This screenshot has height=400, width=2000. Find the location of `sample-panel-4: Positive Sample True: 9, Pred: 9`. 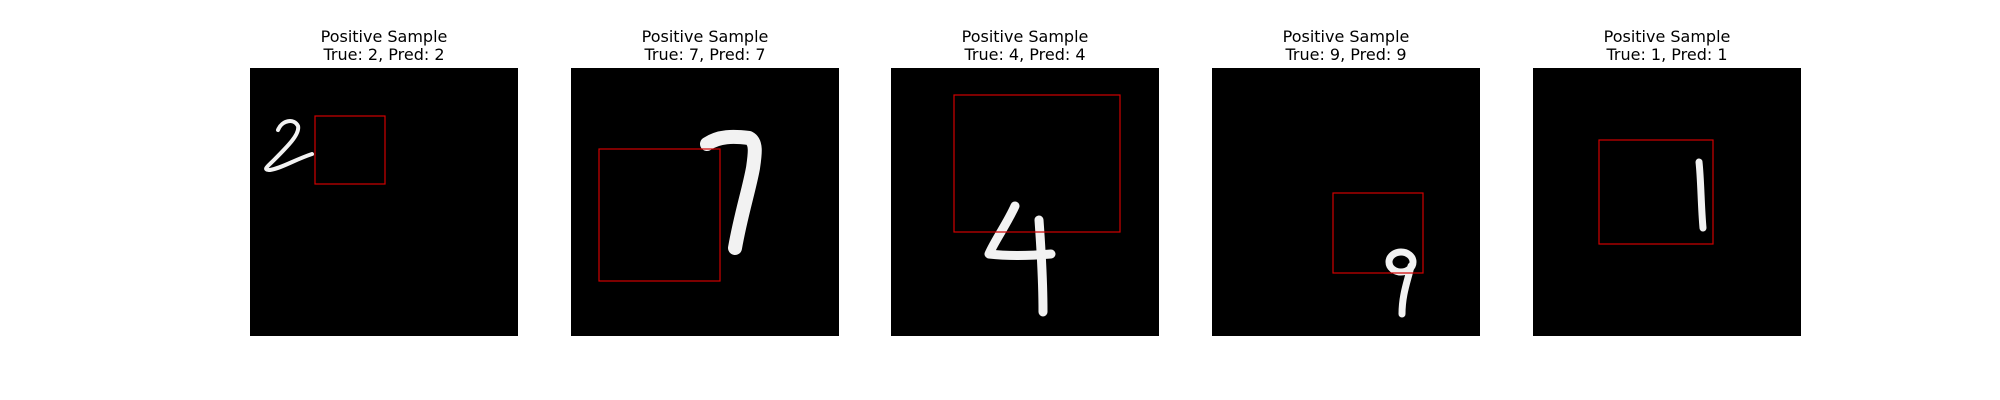

sample-panel-4: Positive Sample True: 9, Pred: 9 is located at coordinates (1346, 200).